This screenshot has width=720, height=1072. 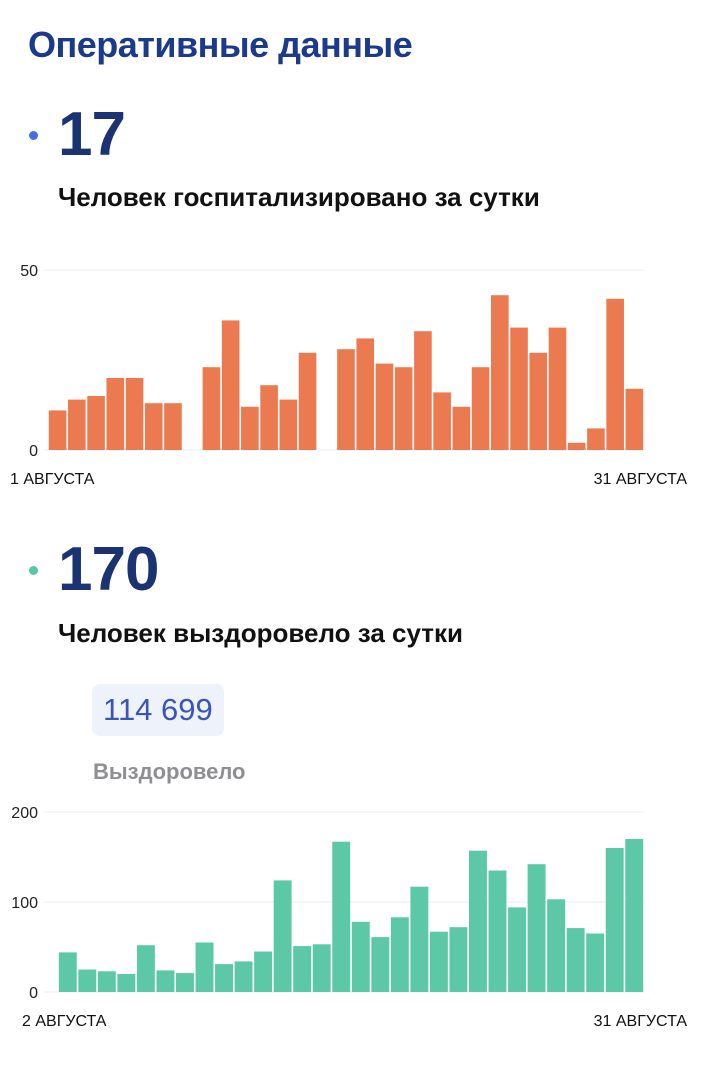 I want to click on recov-y-tick-label: 0, so click(x=33, y=993).